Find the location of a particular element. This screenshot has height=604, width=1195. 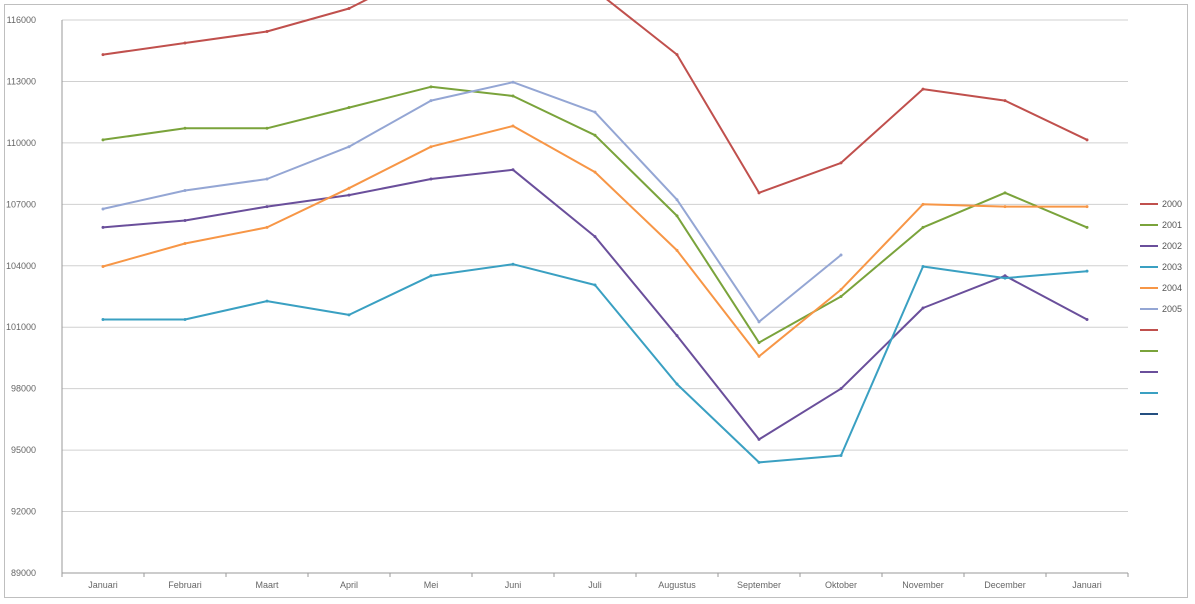

y-tick-label: 95000 is located at coordinates (23, 450).